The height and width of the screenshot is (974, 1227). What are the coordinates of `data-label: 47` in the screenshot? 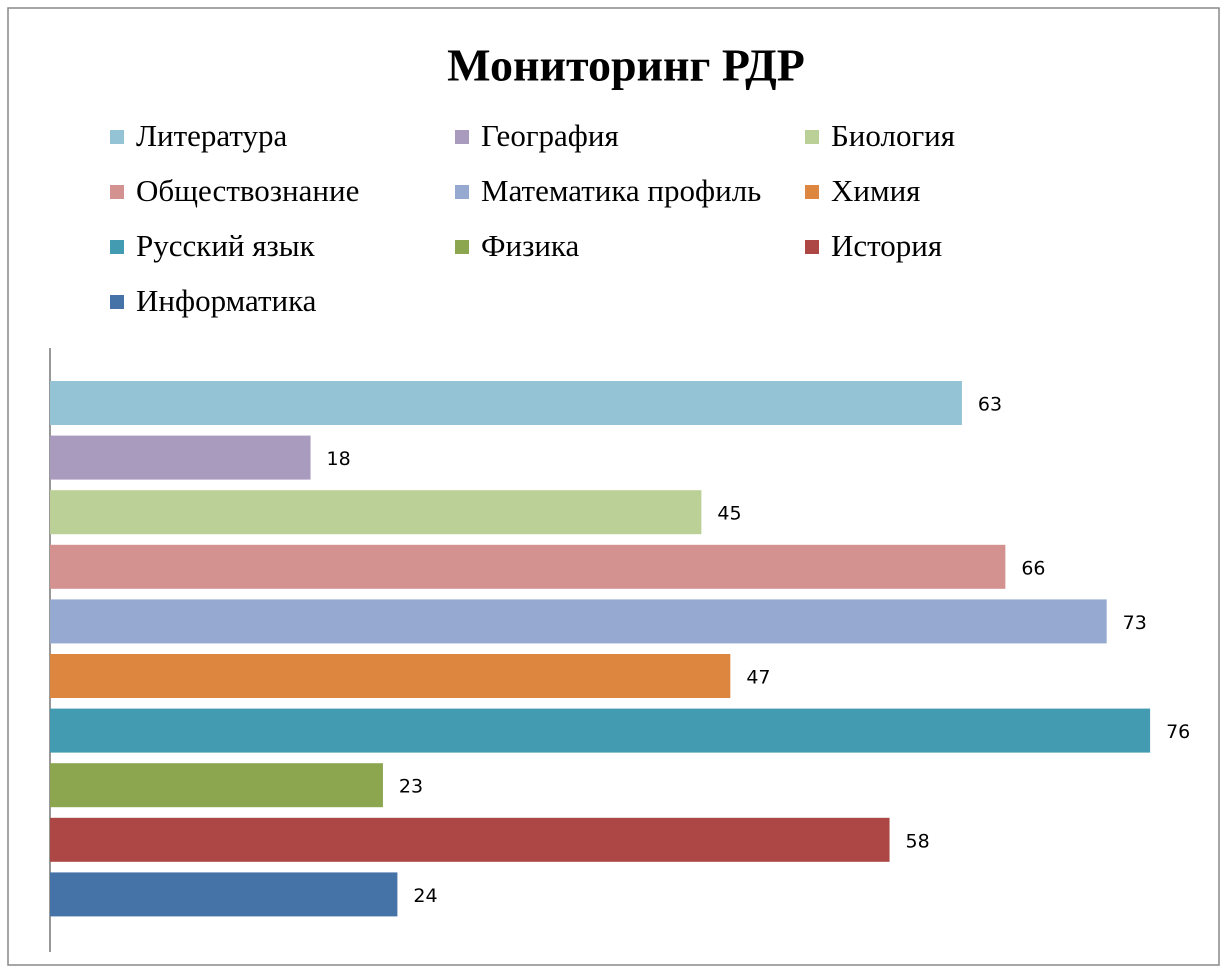 It's located at (758, 678).